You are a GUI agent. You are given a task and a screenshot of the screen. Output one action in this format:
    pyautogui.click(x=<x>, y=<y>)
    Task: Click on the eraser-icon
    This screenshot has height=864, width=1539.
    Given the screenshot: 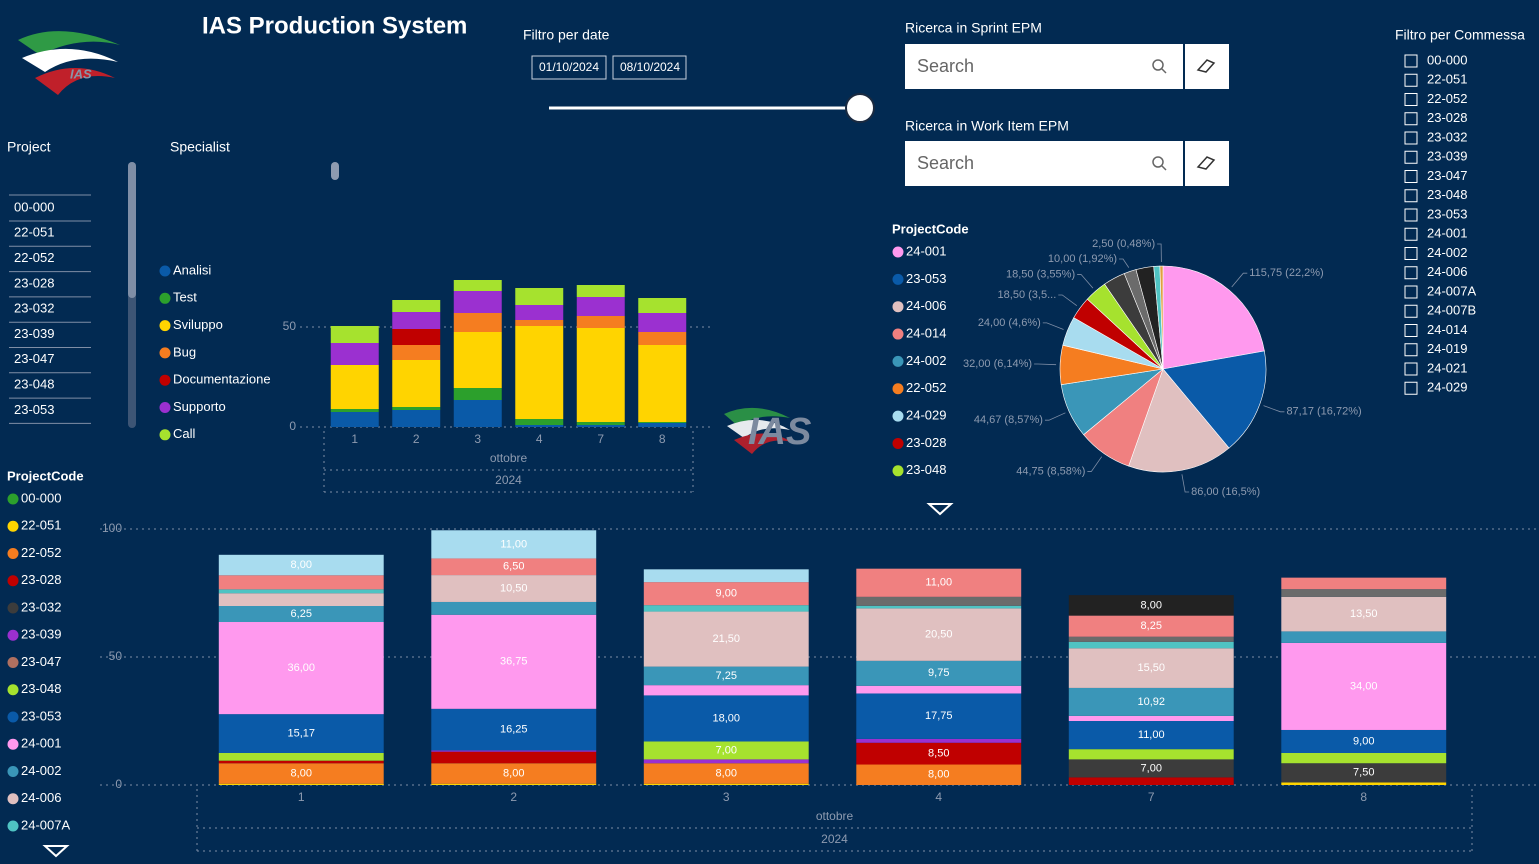 What is the action you would take?
    pyautogui.click(x=1206, y=163)
    